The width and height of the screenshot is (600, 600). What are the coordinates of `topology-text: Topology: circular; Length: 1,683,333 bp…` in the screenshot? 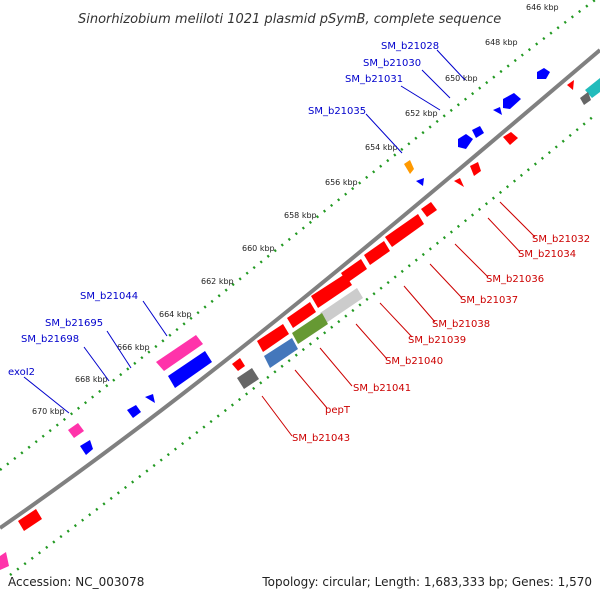 It's located at (426, 582).